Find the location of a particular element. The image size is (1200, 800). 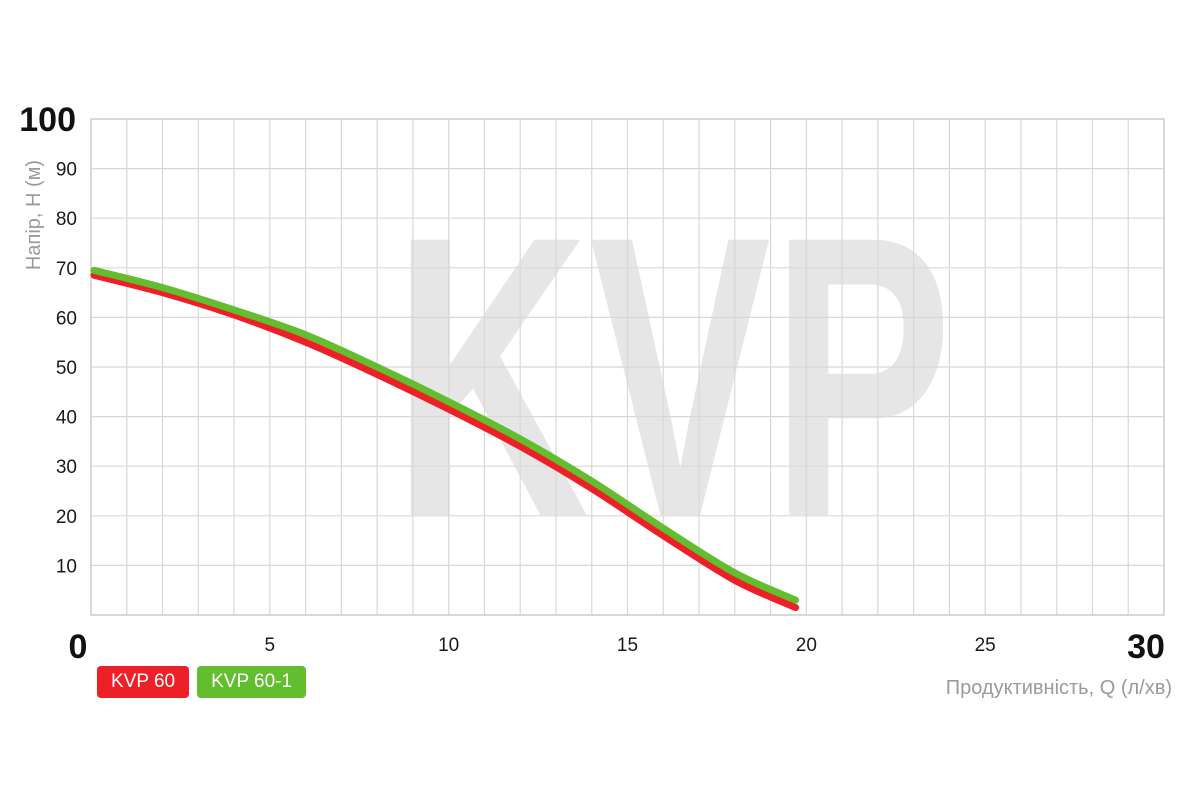

x-axis-title: Продуктивність, Q (л/хв) is located at coordinates (1059, 688).